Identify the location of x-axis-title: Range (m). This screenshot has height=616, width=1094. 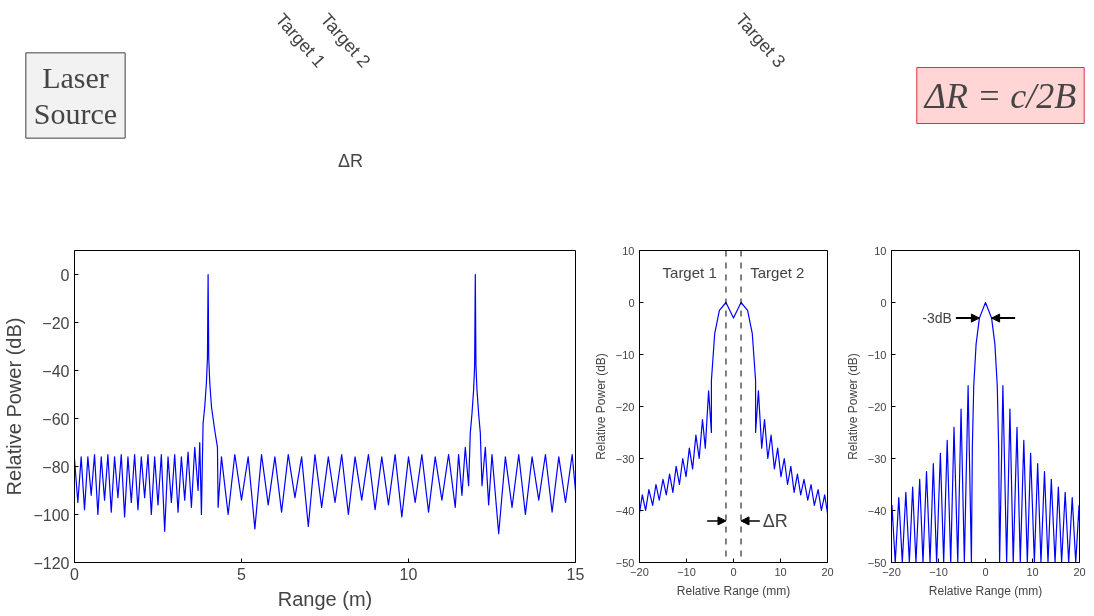
(325, 598).